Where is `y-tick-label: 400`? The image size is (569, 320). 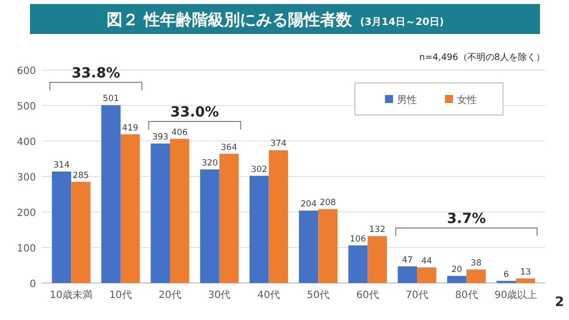 y-tick-label: 400 is located at coordinates (26, 142).